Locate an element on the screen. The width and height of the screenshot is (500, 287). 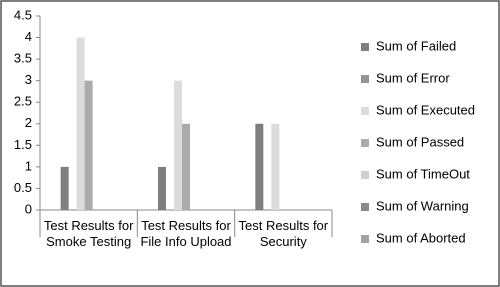
legend-label: Sum of Failed is located at coordinates (416, 45).